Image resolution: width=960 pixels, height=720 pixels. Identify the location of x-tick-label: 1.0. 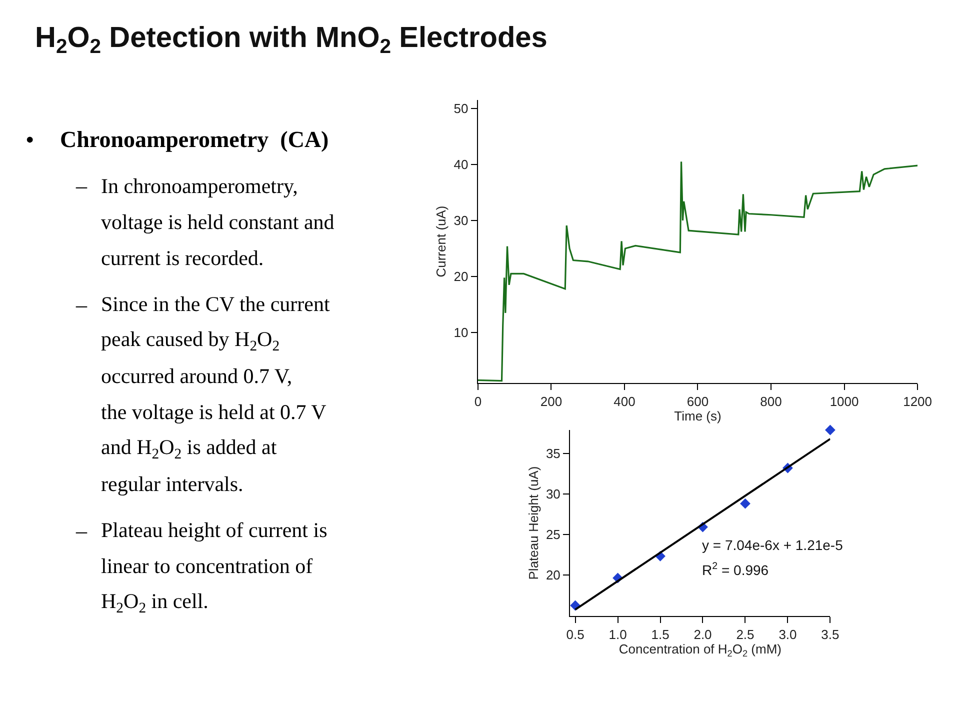
(617, 634).